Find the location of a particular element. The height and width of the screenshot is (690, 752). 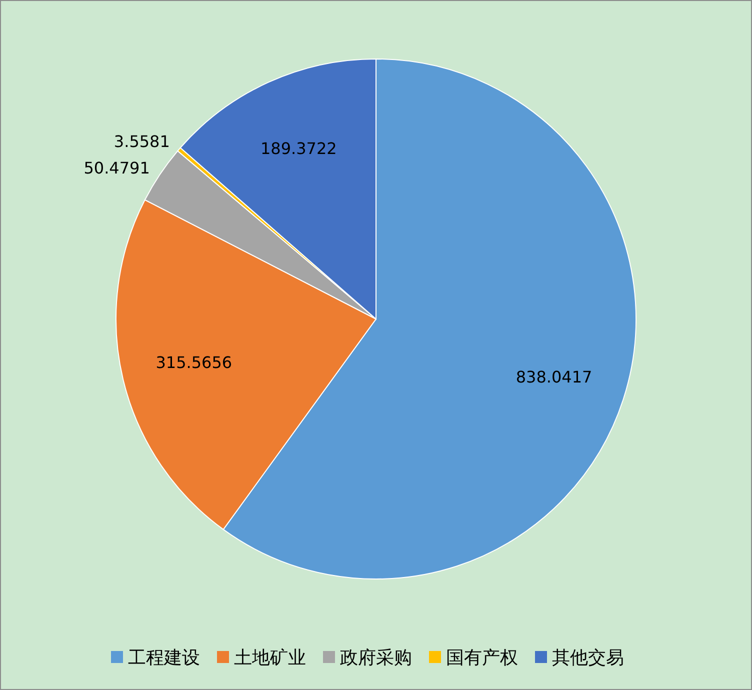

legend-label: 其他交易 is located at coordinates (588, 657).